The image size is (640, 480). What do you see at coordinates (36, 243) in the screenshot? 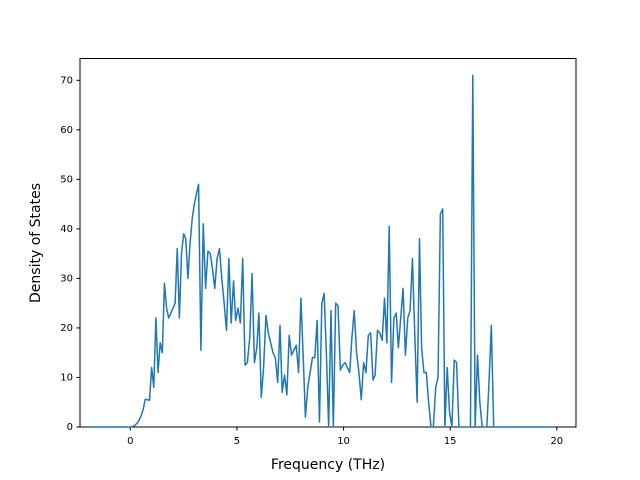
I see `y-axis-label: Density of States` at bounding box center [36, 243].